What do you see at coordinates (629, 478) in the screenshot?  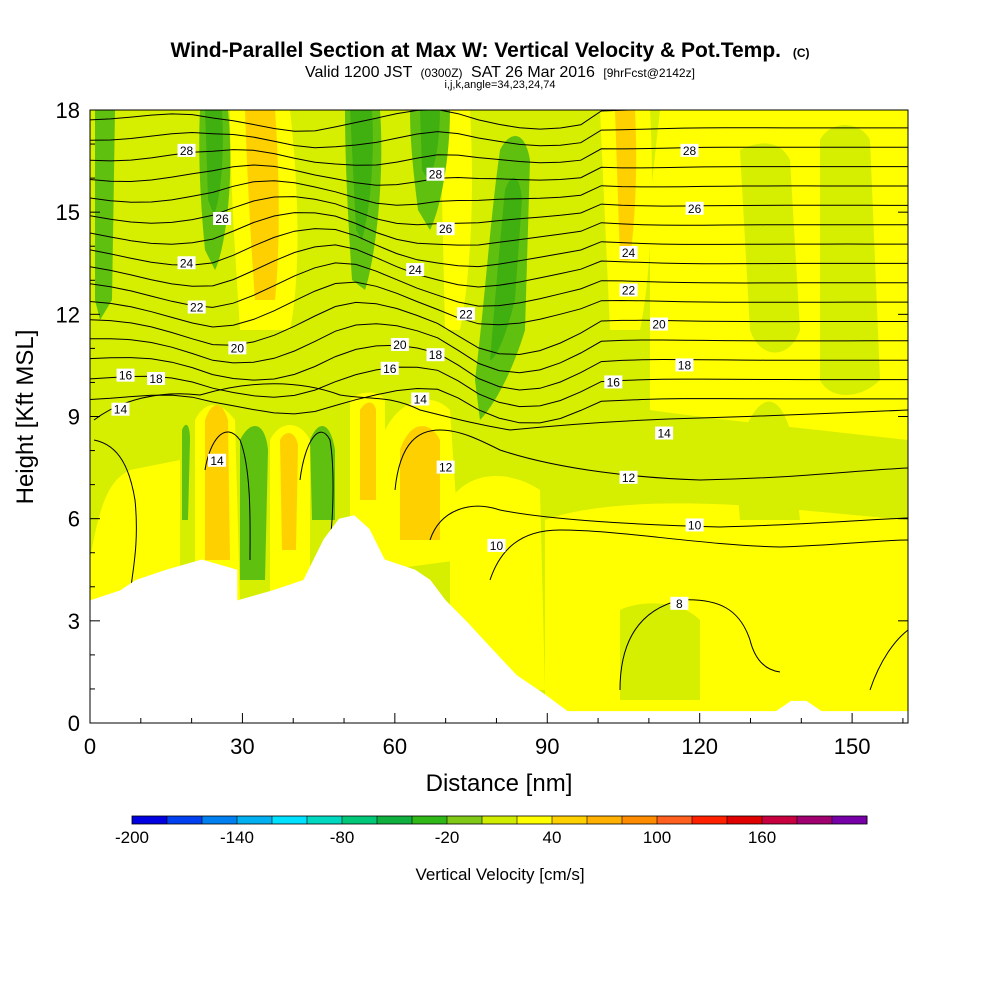 I see `contour-label: 12` at bounding box center [629, 478].